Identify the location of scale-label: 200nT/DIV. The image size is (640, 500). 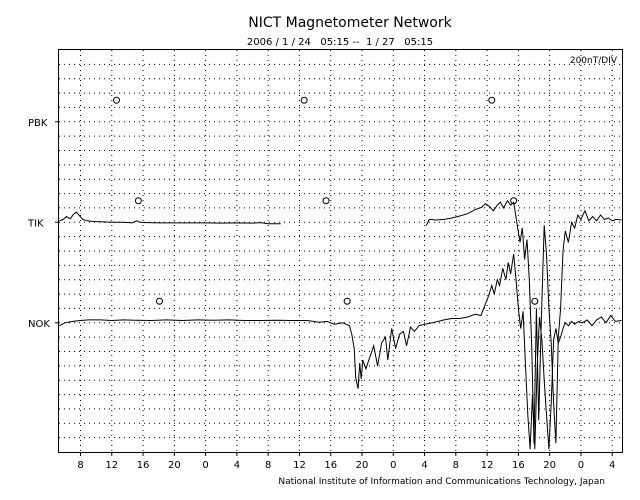
(594, 61).